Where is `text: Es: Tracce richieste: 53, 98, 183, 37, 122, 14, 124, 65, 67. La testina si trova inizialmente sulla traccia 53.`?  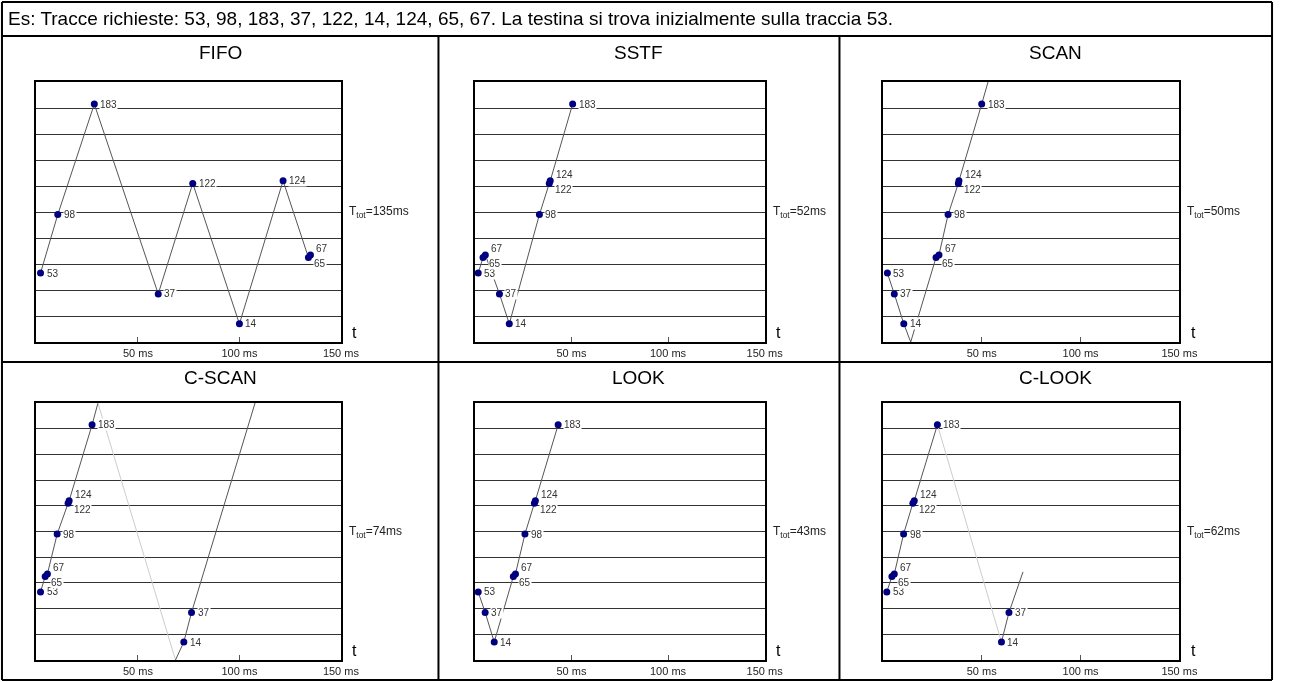 text: Es: Tracce richieste: 53, 98, 183, 37, 122, 14, 124, 65, 67. La testina si trova inizialmente sulla traccia 53. is located at coordinates (451, 18).